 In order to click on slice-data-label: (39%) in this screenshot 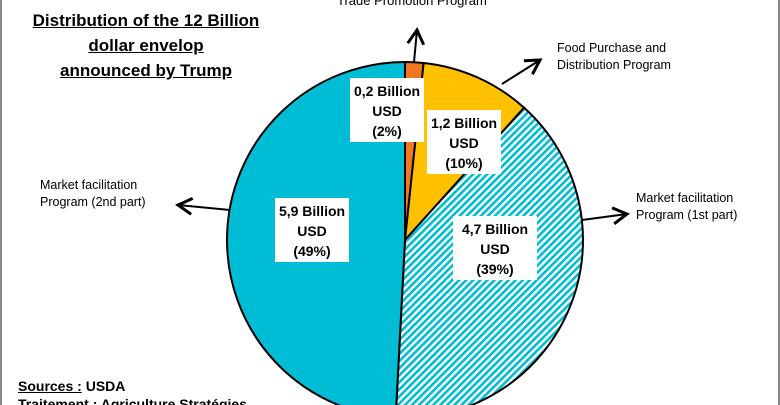, I will do `click(494, 269)`.